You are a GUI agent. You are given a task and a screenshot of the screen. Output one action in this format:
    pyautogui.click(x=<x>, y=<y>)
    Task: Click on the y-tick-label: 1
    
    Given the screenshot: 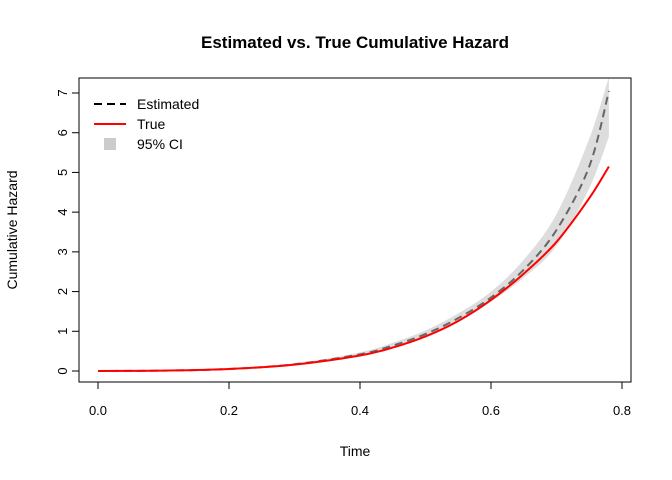 What is the action you would take?
    pyautogui.click(x=62, y=331)
    